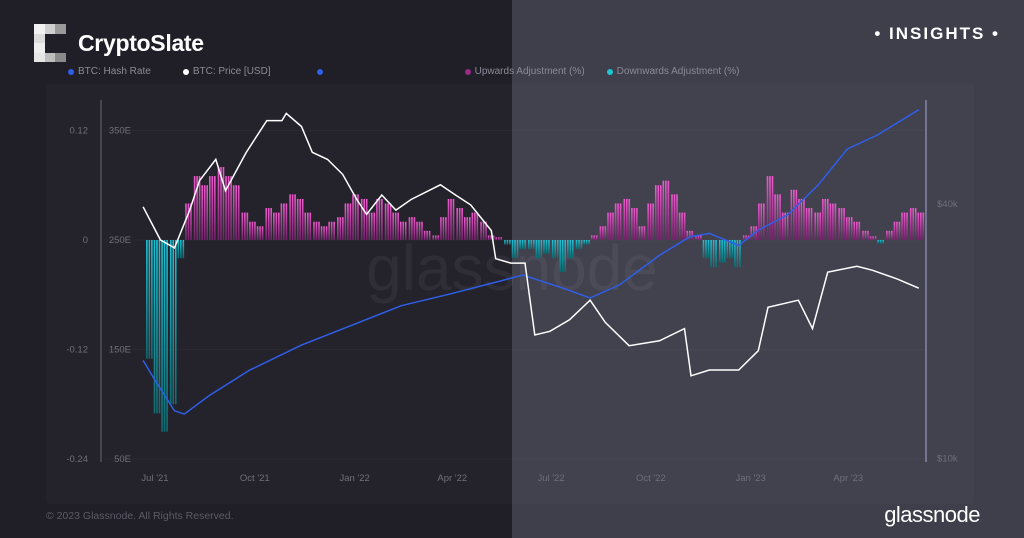  Describe the element at coordinates (678, 71) in the screenshot. I see `legend-label: Downwards Adjustment (%)` at that location.